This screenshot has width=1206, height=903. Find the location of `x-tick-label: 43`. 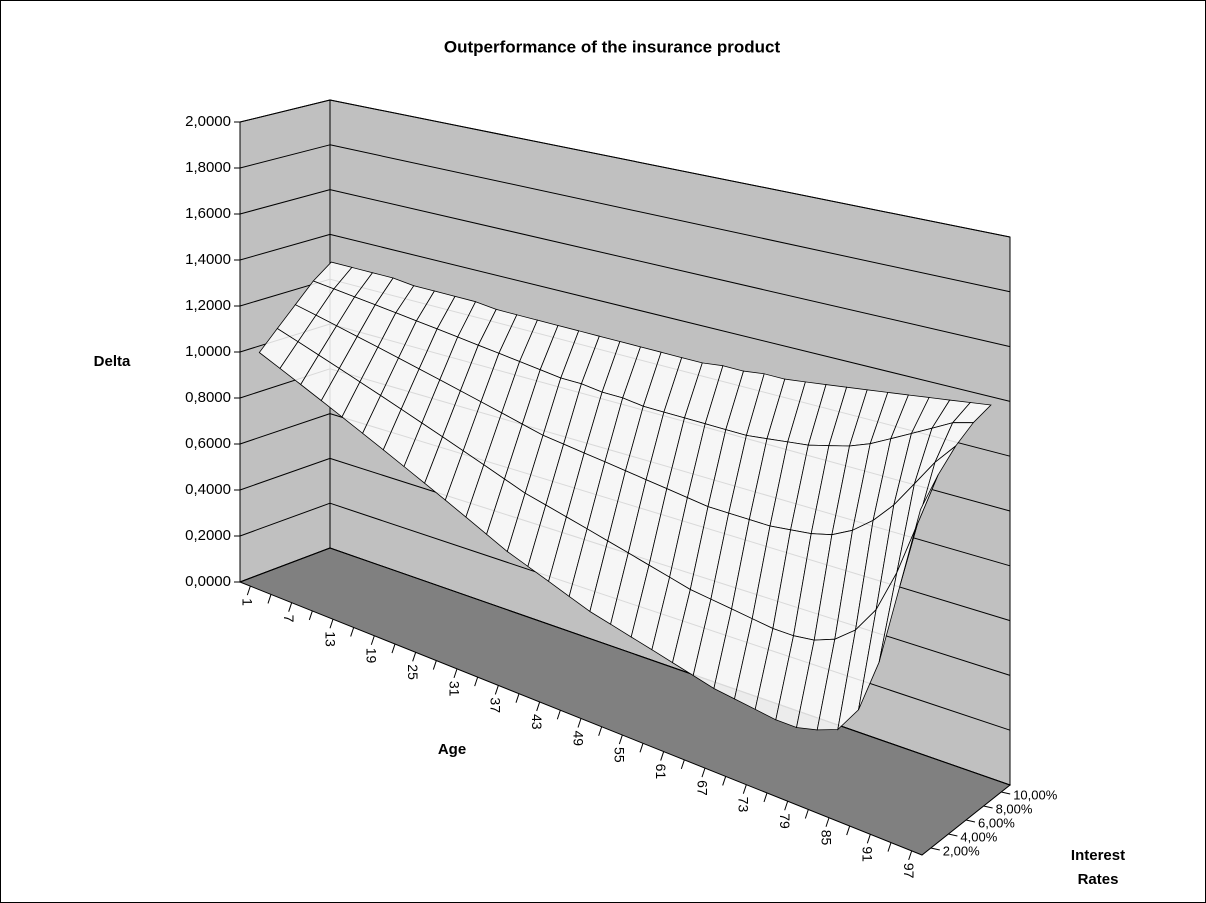

x-tick-label: 43 is located at coordinates (537, 722).